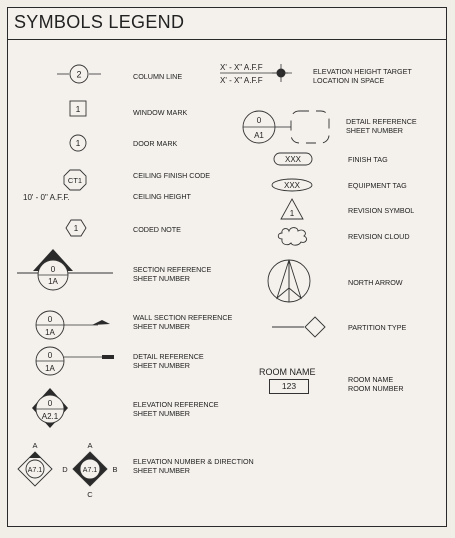 This screenshot has height=538, width=455. Describe the element at coordinates (227, 24) in the screenshot. I see `title-bar: SYMBOLS LEGEND` at that location.